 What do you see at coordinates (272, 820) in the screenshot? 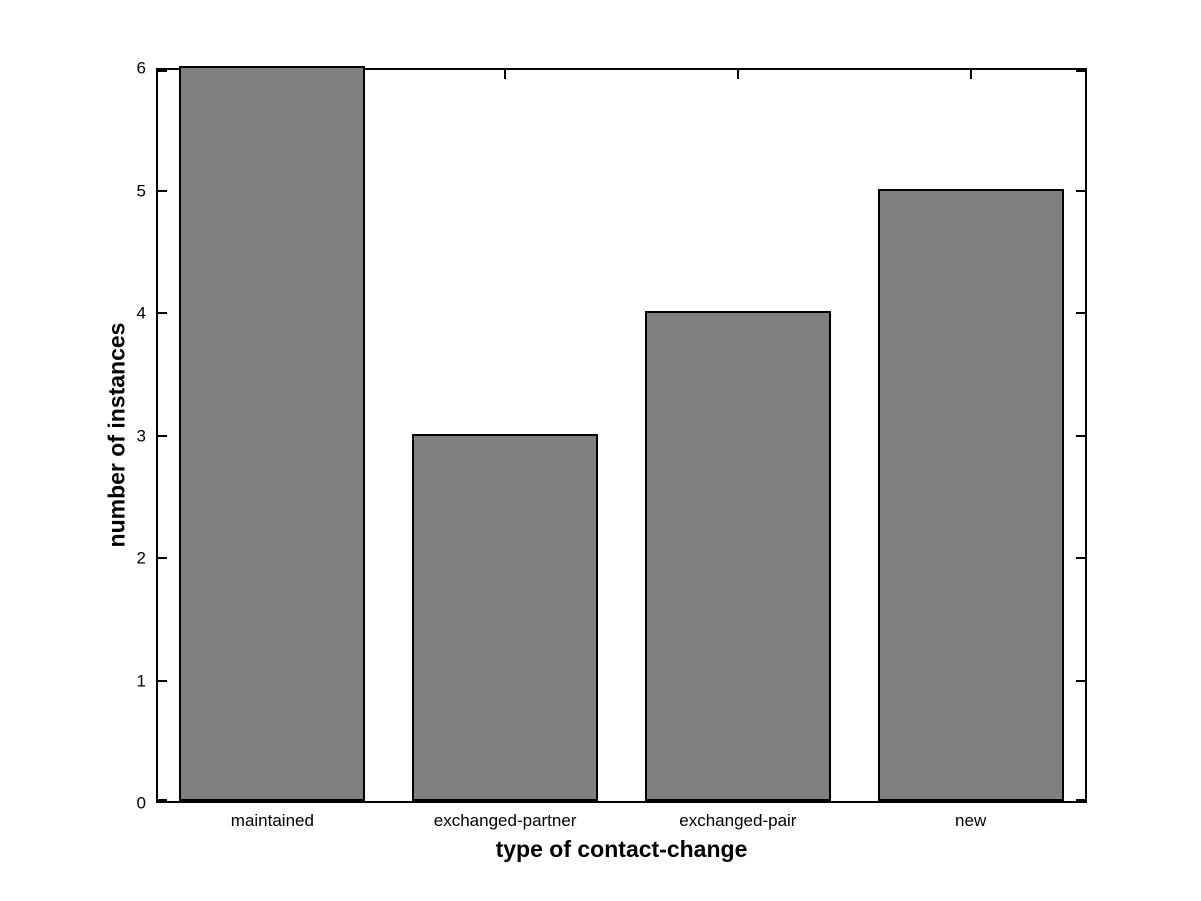
I see `x-tick-label-maintained: maintained` at bounding box center [272, 820].